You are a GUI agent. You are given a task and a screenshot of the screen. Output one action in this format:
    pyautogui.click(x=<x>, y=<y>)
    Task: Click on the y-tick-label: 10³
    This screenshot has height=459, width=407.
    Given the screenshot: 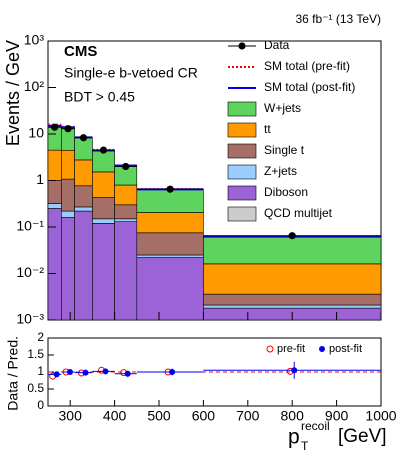 What is the action you would take?
    pyautogui.click(x=34, y=40)
    